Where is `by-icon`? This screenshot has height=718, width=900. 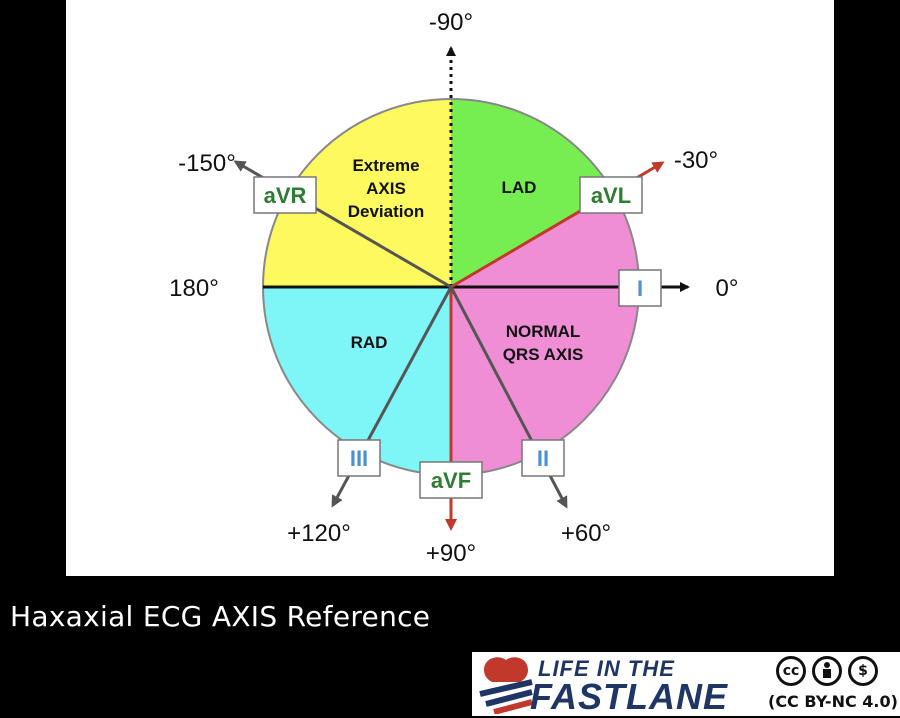 by-icon is located at coordinates (827, 671).